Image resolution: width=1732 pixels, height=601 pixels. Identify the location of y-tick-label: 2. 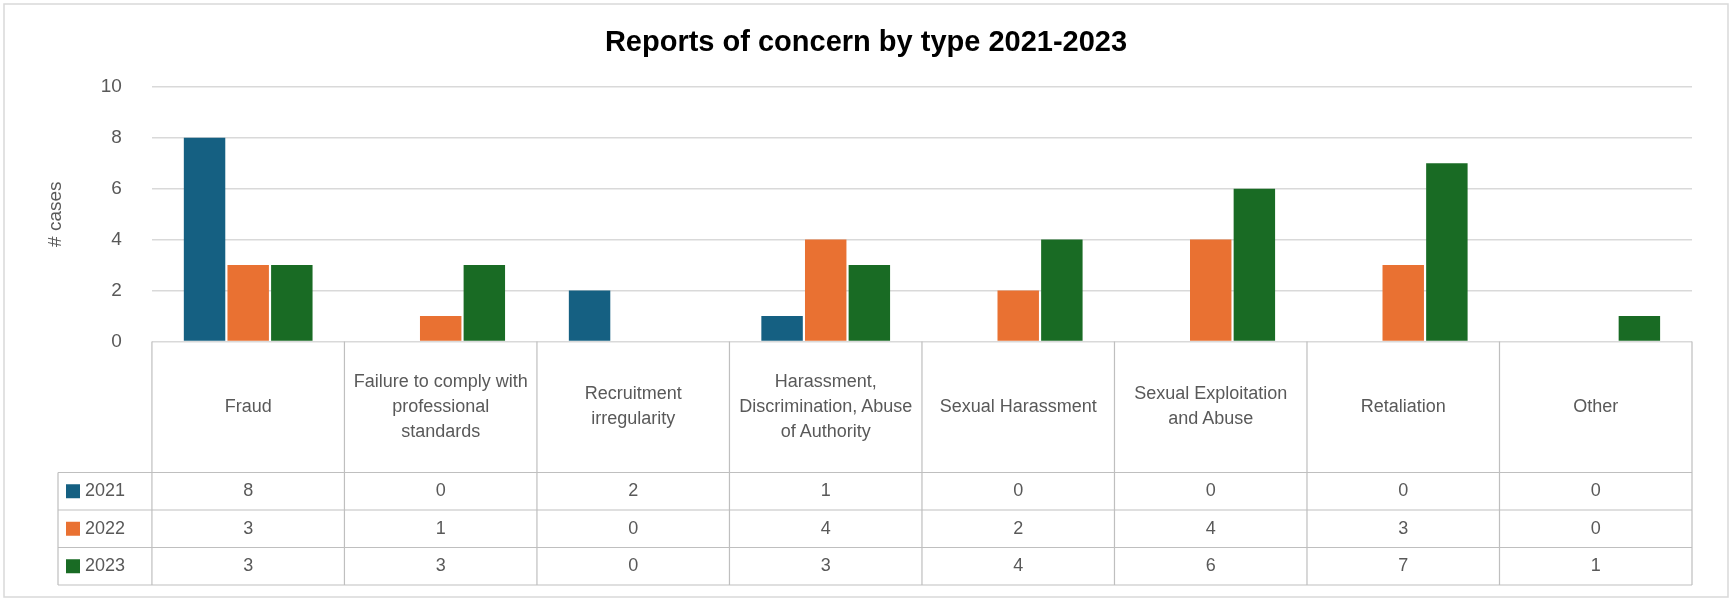
(116, 289).